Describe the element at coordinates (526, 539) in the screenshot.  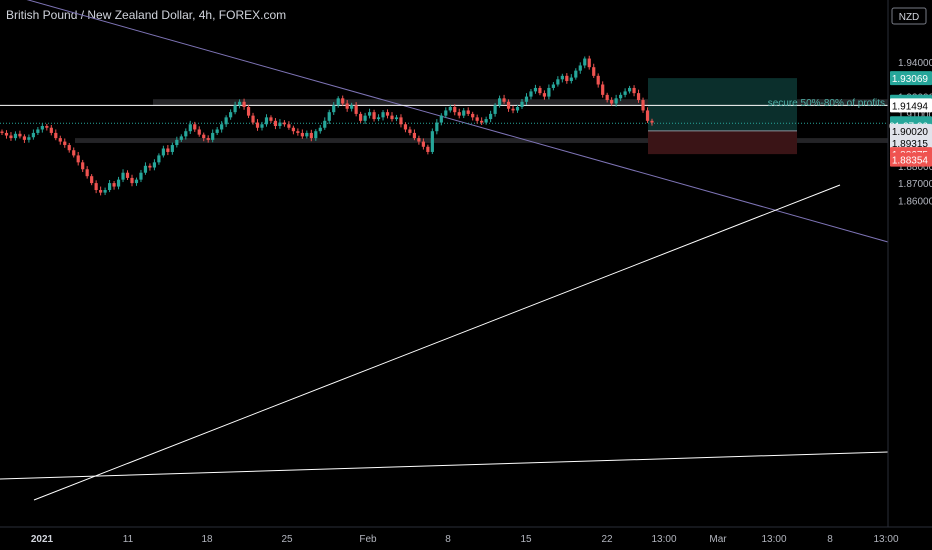
I see `time-tick-label: 15` at that location.